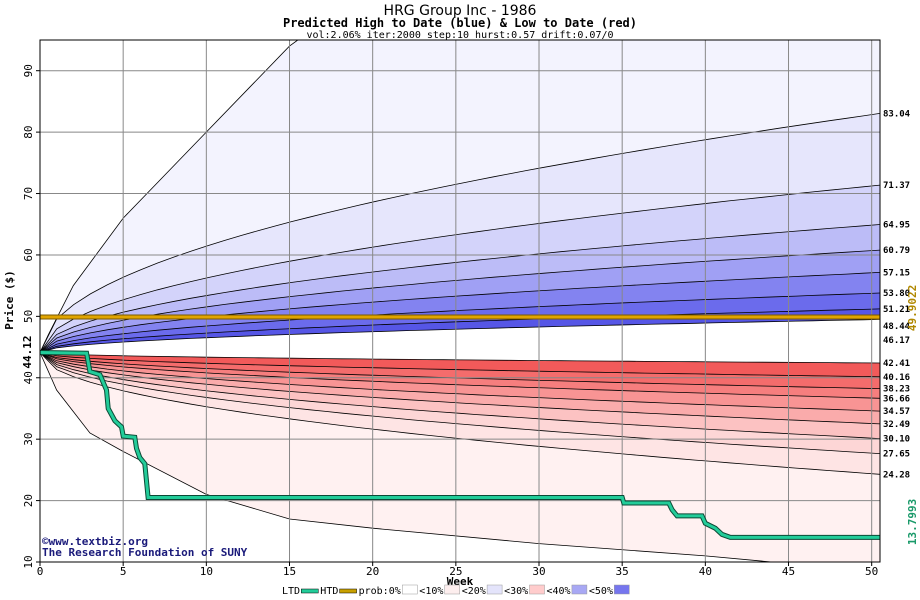 This screenshot has height=600, width=920. Describe the element at coordinates (896, 440) in the screenshot. I see `right-value-label: 30.10` at that location.